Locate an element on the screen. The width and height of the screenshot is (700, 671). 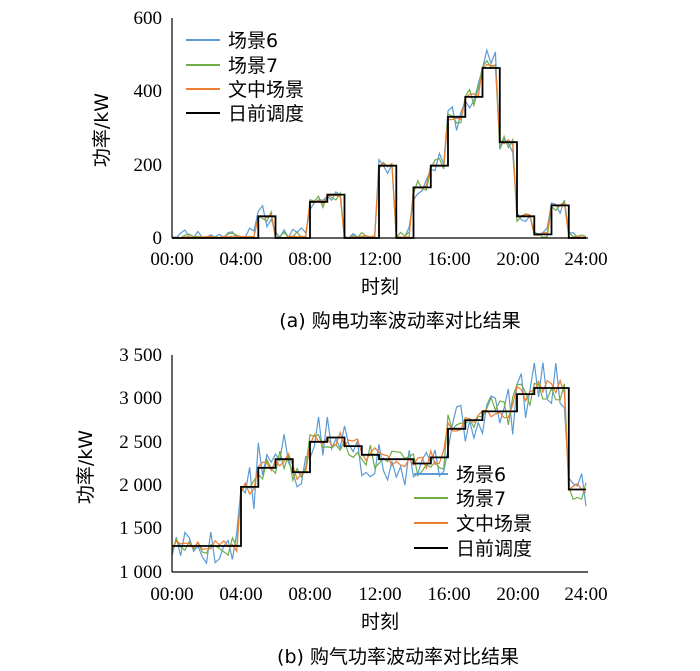
panel-b-y-ticks: 1 000 1 500 2 000 2 500 3 000 3 500 is located at coordinates (140, 464).